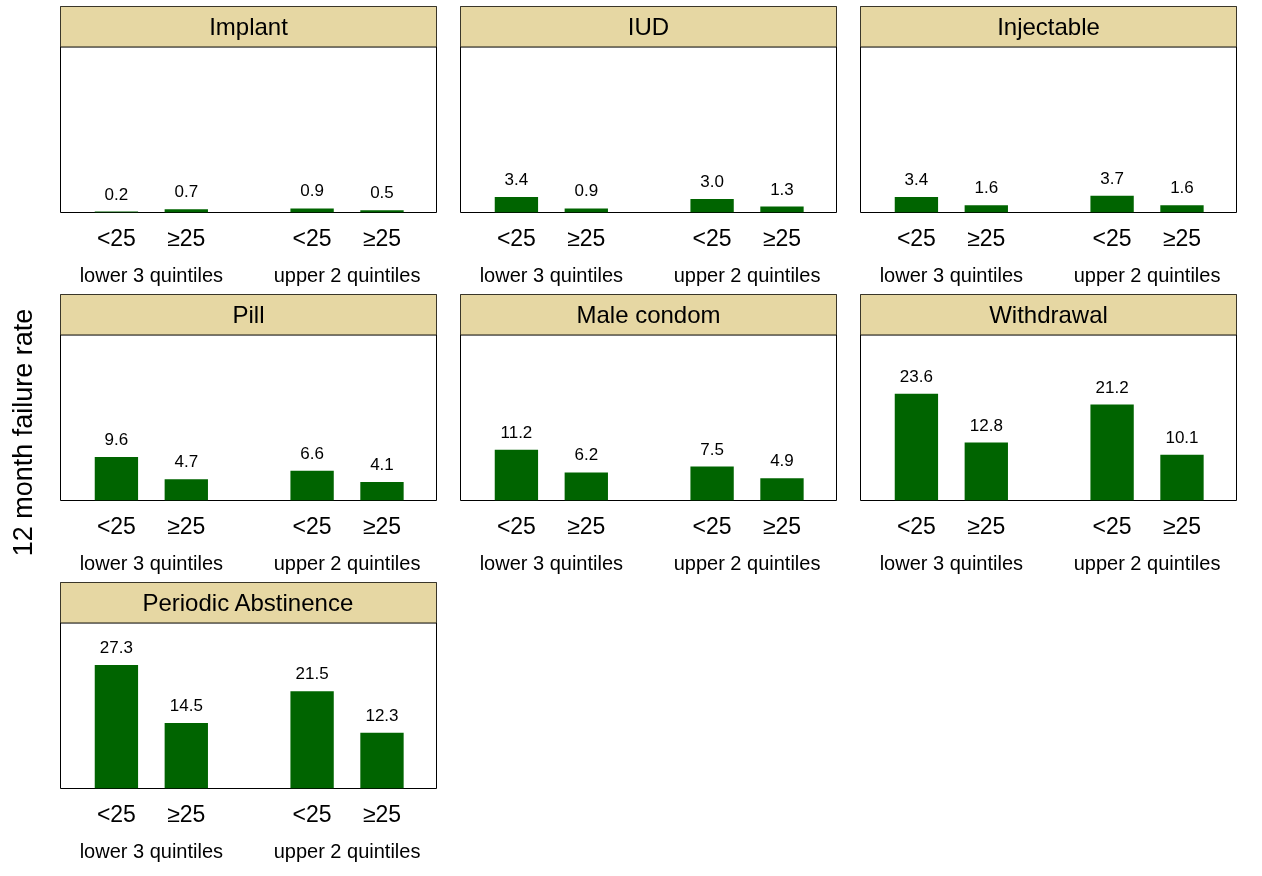 This screenshot has height=876, width=1262. I want to click on data-label: 12.8, so click(986, 425).